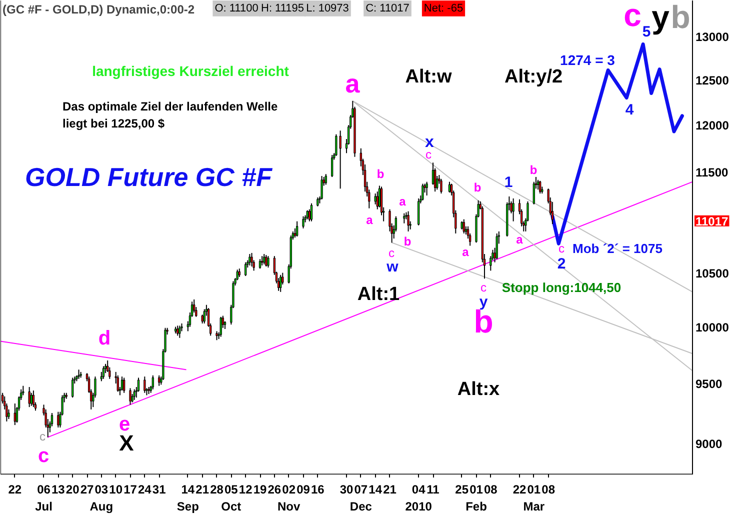 The height and width of the screenshot is (516, 730). What do you see at coordinates (98, 9) in the screenshot?
I see `chart-title: (GC #F - GOLD,D) Dynamic,0:00-2` at bounding box center [98, 9].